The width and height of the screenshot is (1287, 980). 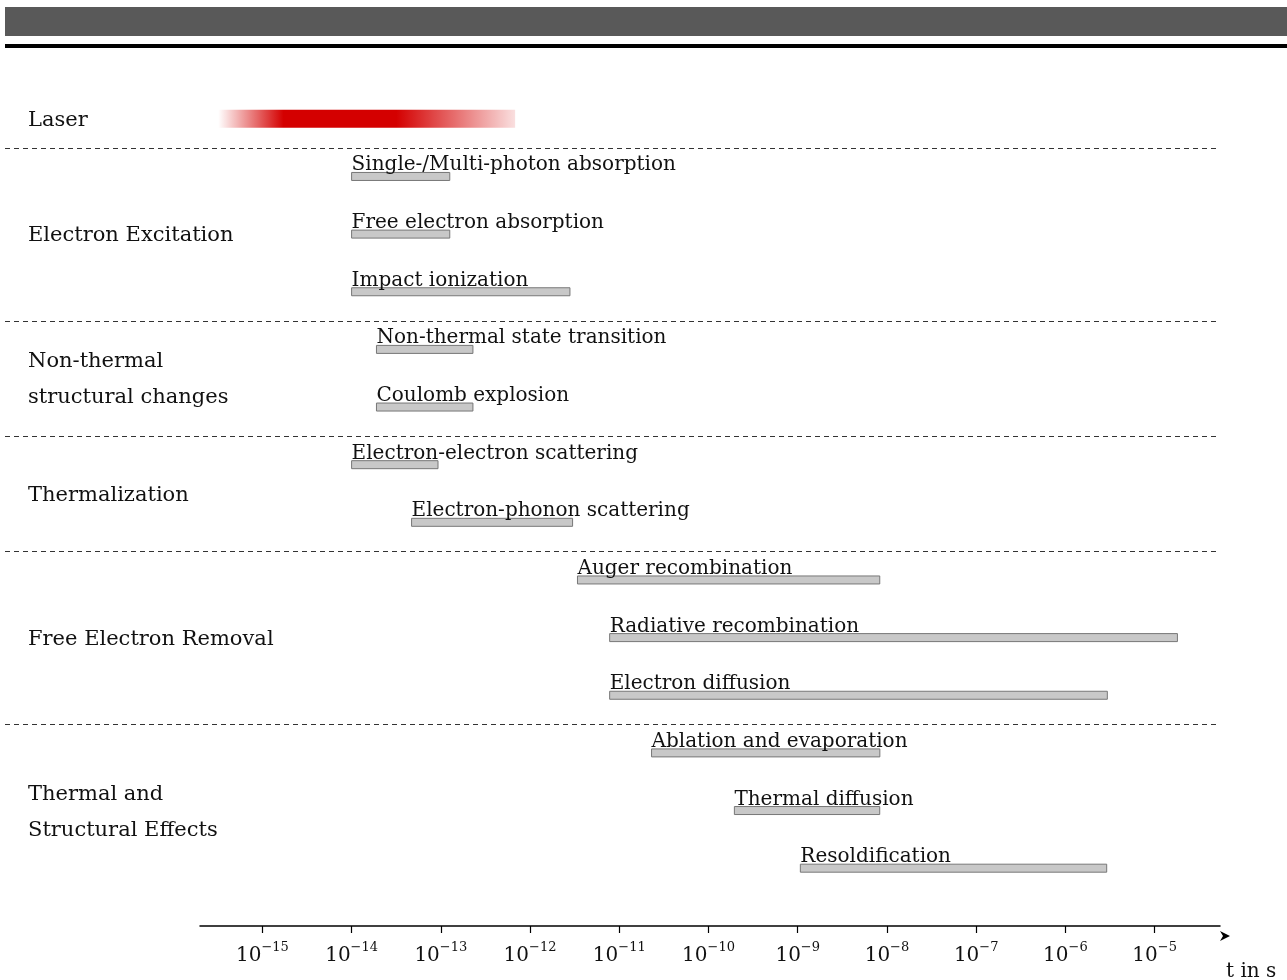 I want to click on y-tick-label: Single-/Multi-photon absorption, so click(x=513, y=163).